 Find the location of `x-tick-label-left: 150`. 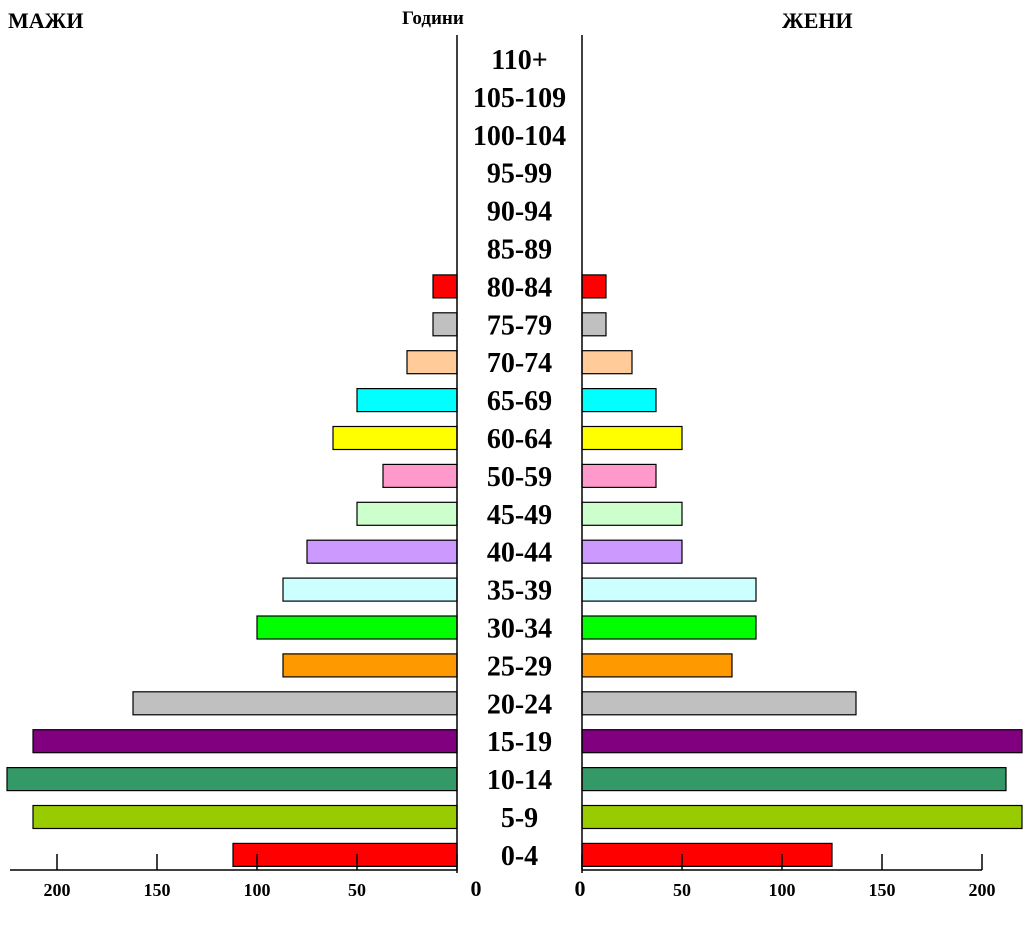

x-tick-label-left: 150 is located at coordinates (157, 890).